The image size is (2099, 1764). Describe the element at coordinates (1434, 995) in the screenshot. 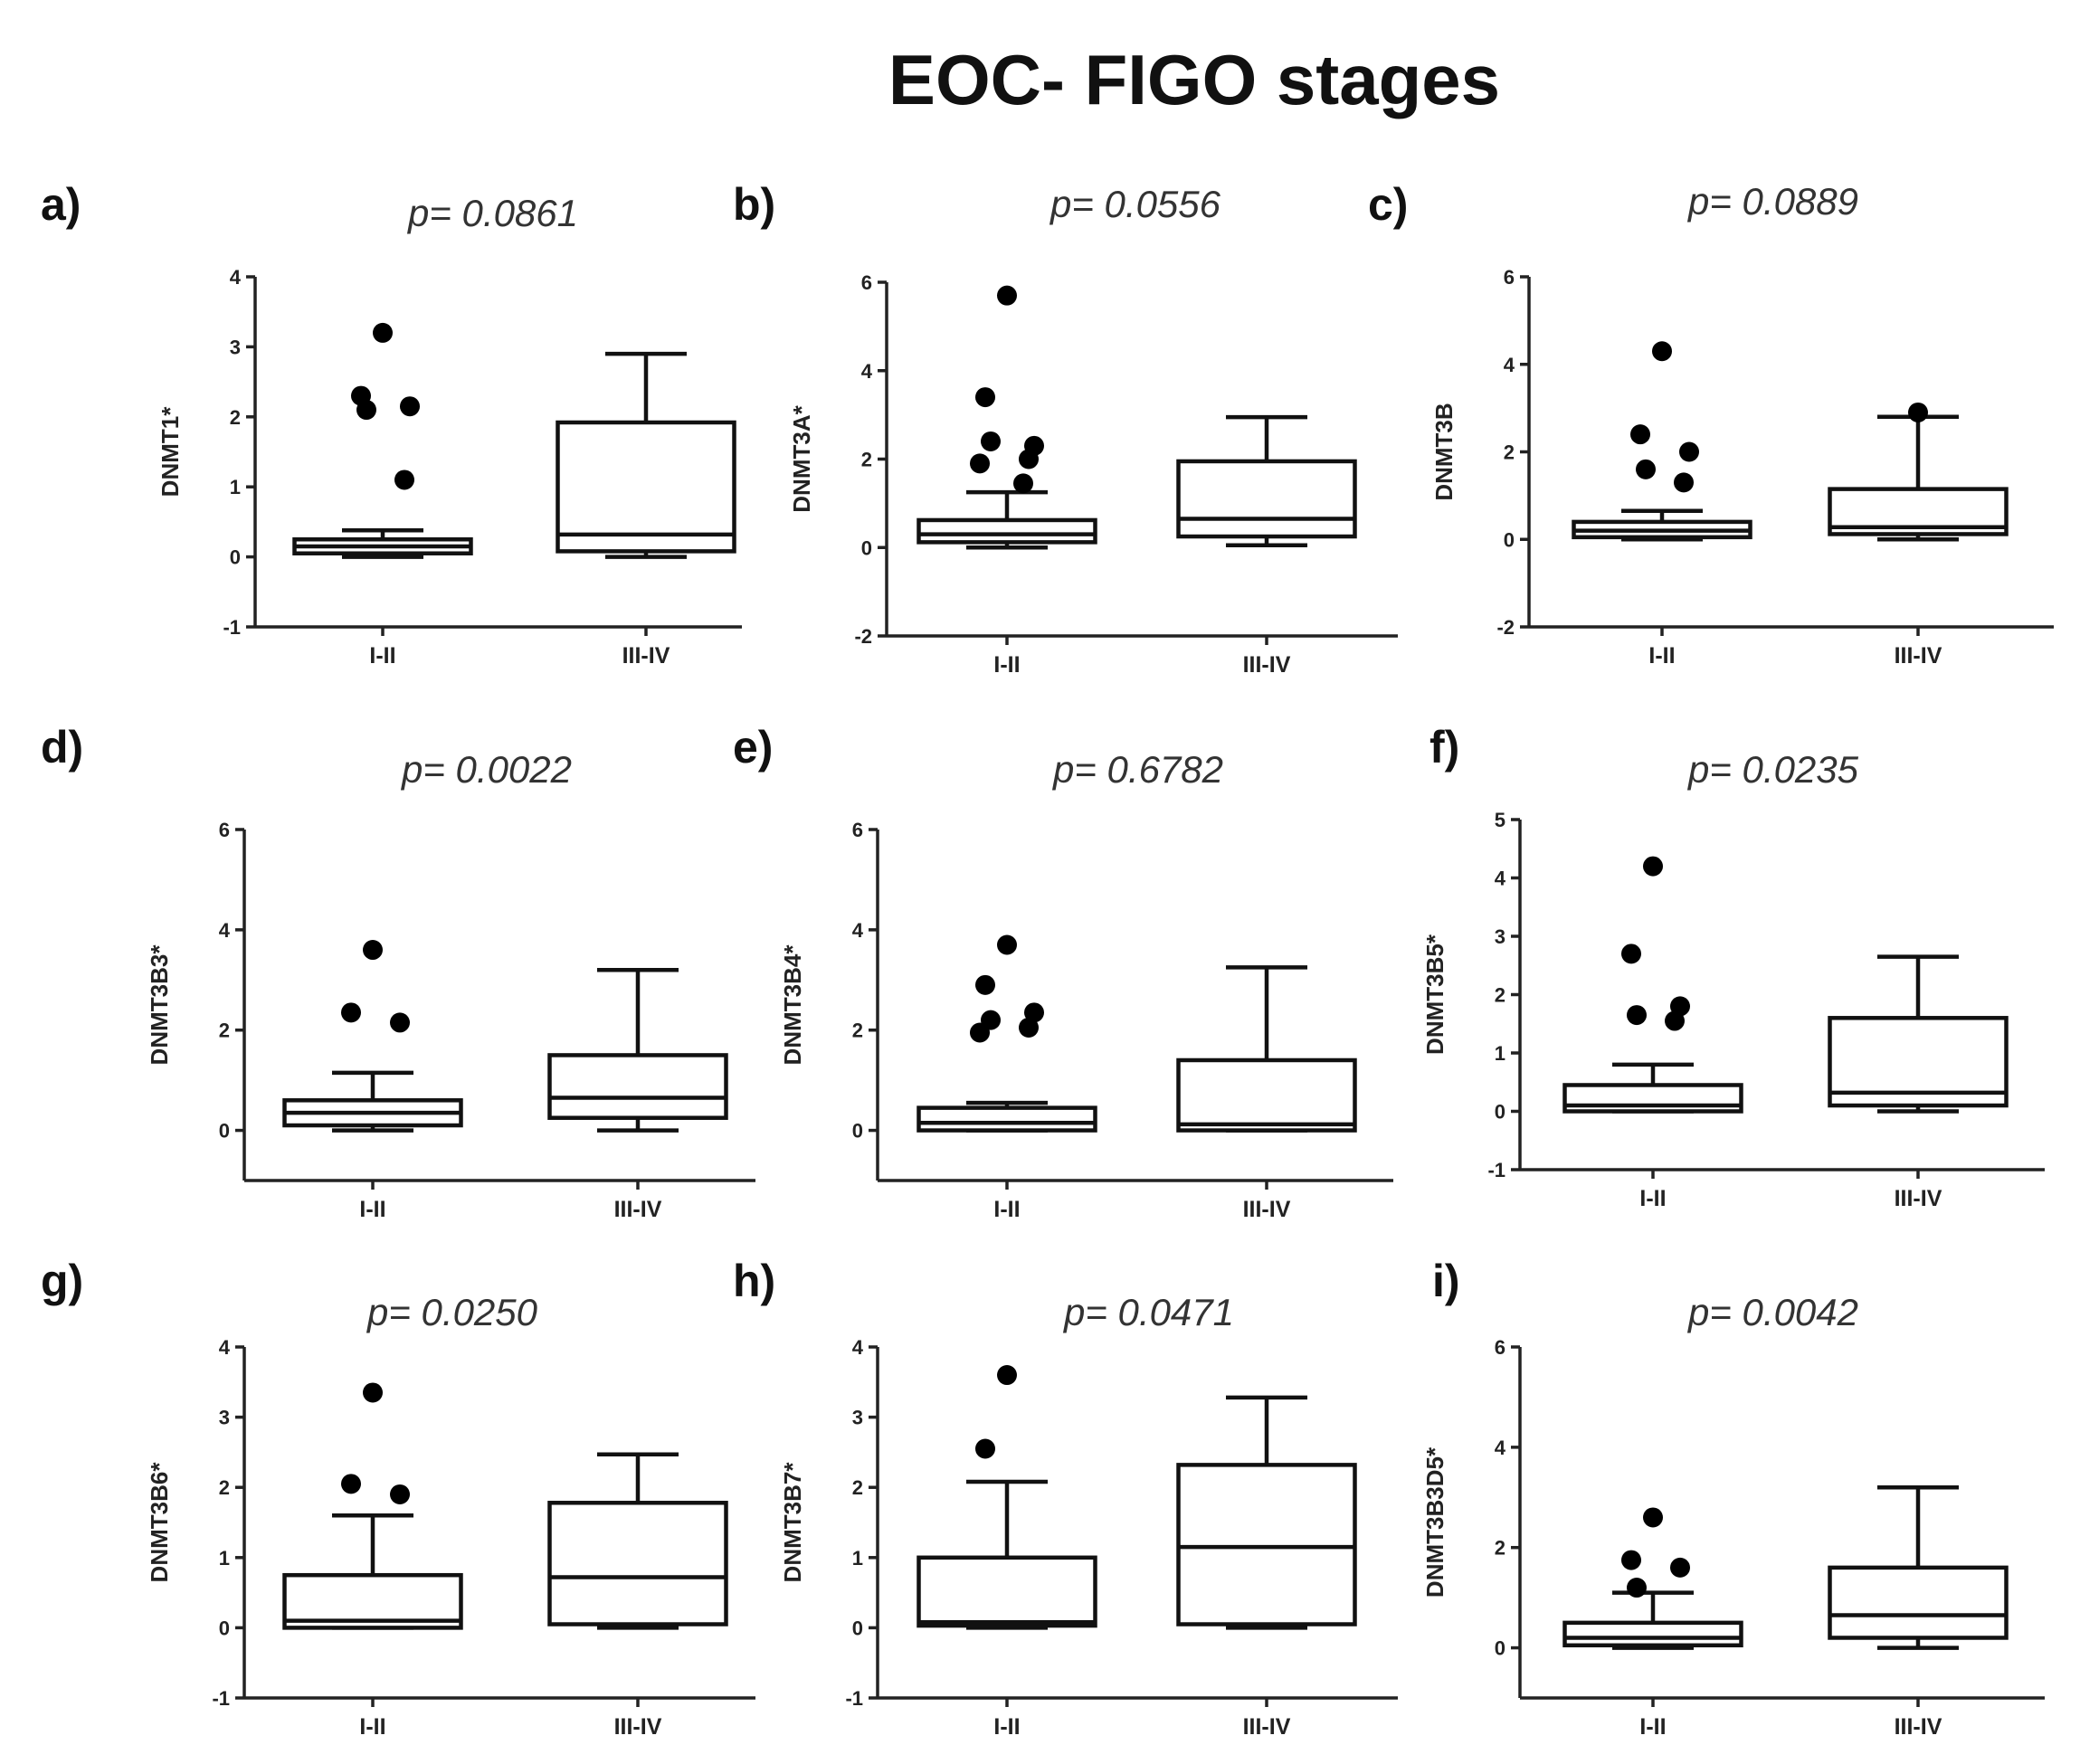

I see `y-axis-label: DNMT3B5*` at that location.